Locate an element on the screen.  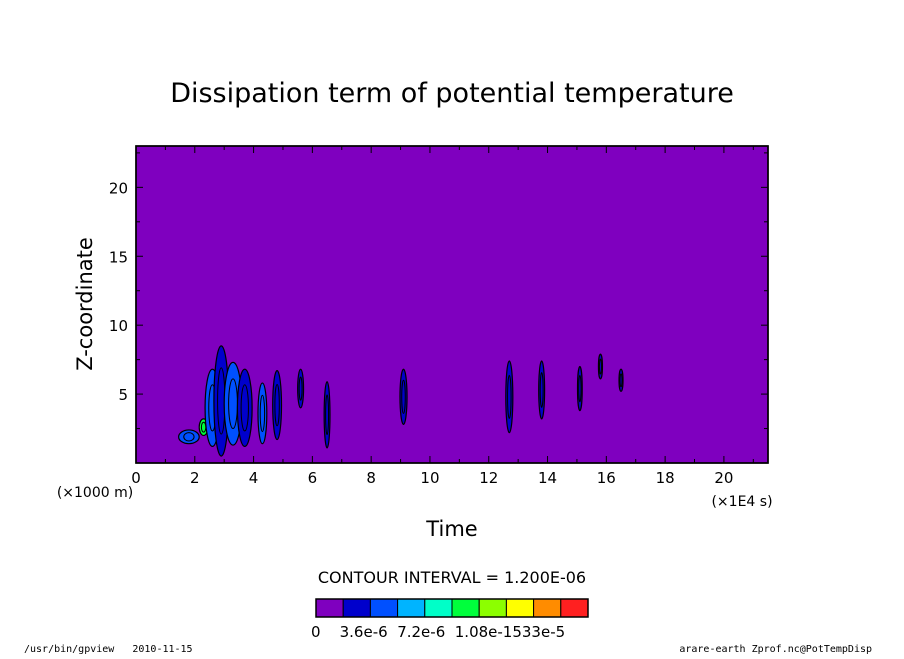
y-tick-label-2: 15 is located at coordinates (118, 257).